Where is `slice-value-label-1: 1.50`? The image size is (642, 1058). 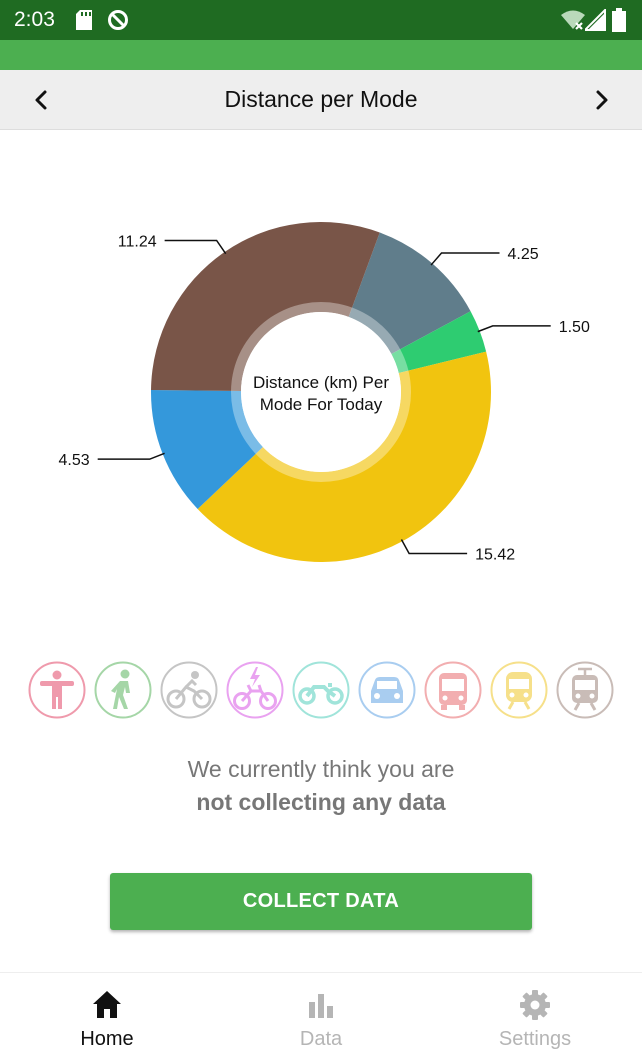 slice-value-label-1: 1.50 is located at coordinates (574, 327).